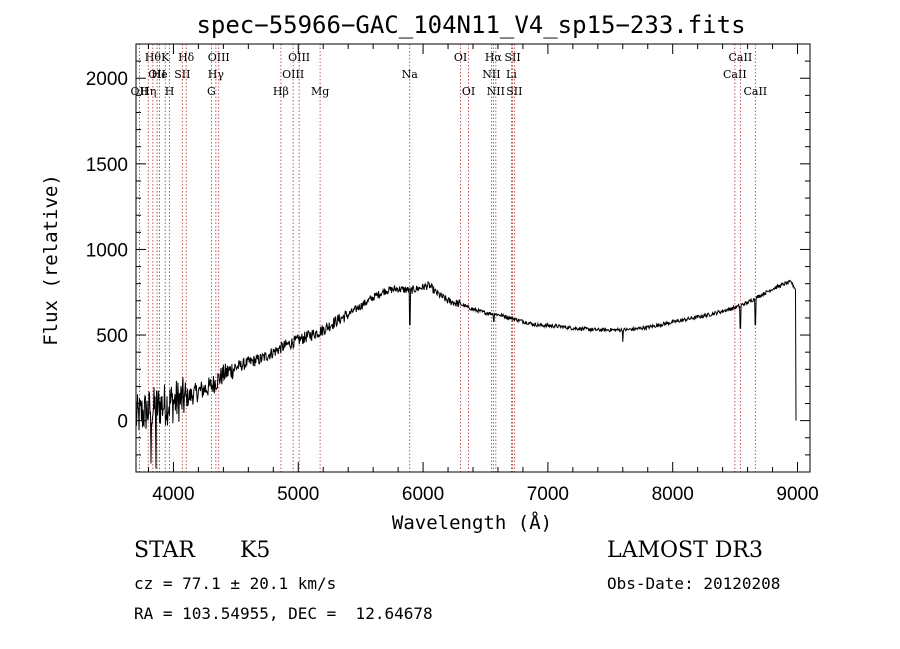 Image resolution: width=900 pixels, height=649 pixels. Describe the element at coordinates (148, 91) in the screenshot. I see `line-label-1: Hη` at that location.